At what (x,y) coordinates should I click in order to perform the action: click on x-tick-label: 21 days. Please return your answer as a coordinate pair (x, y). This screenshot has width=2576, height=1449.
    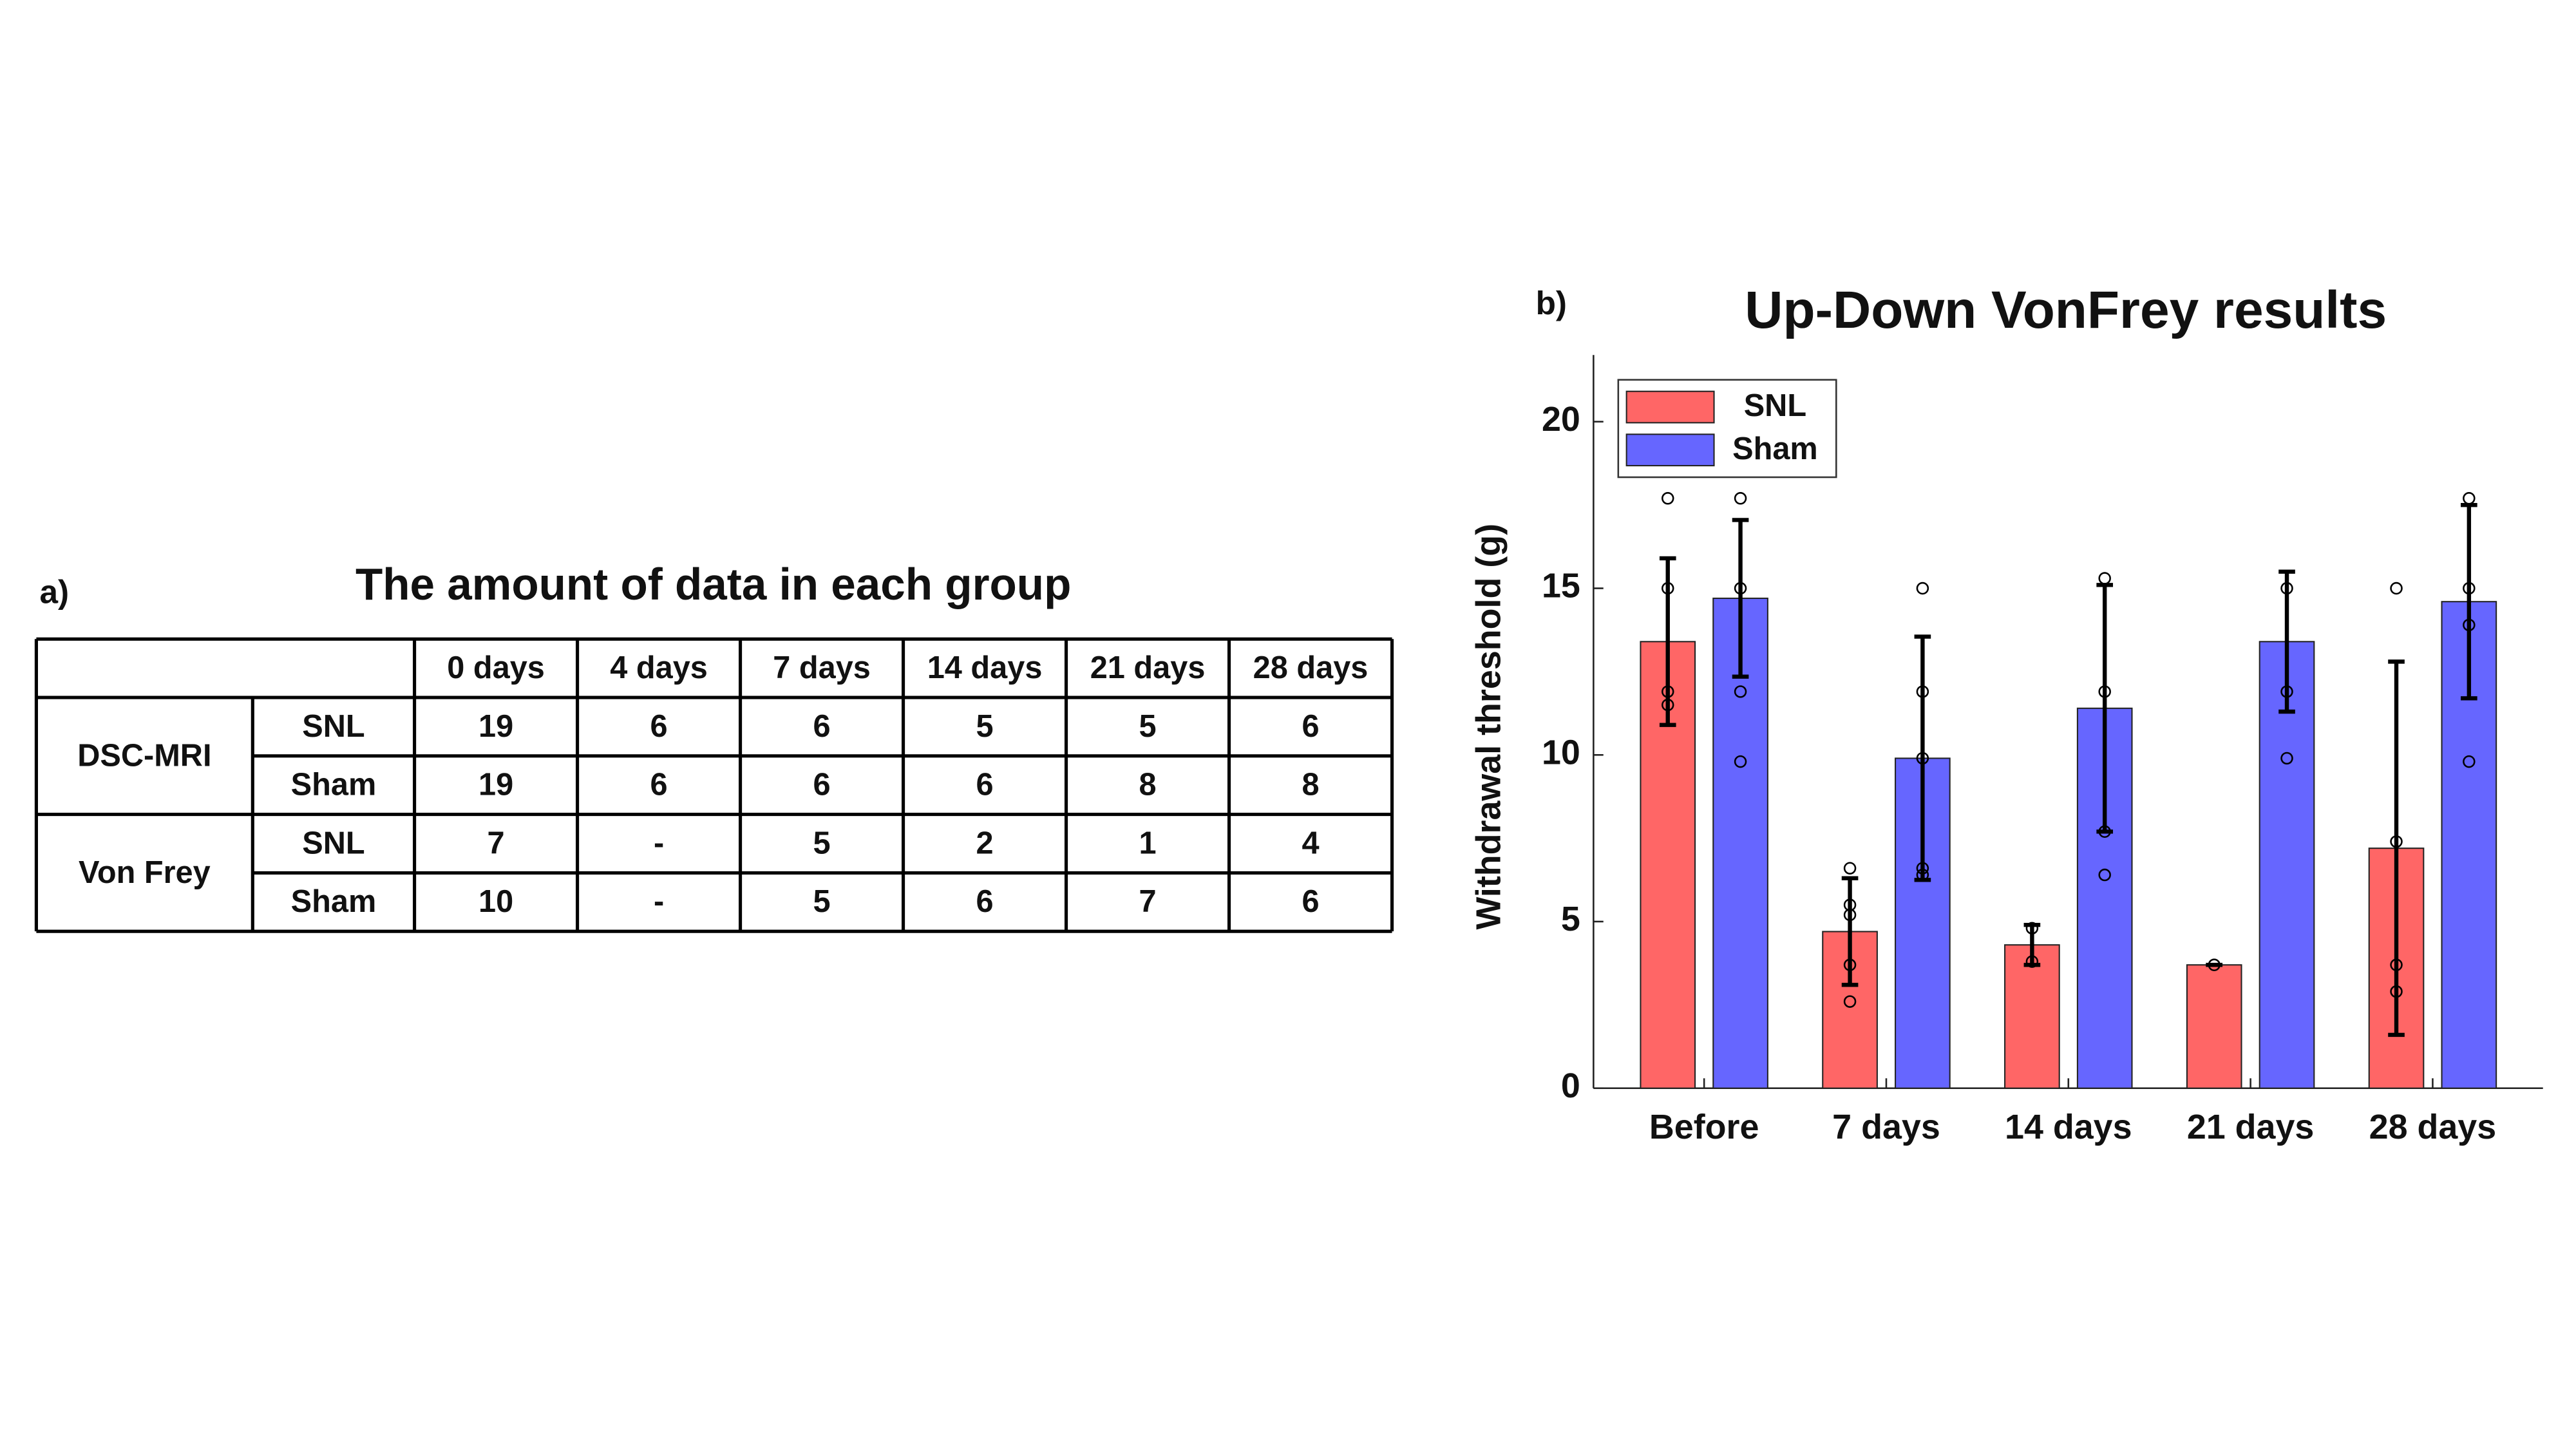
    Looking at the image, I should click on (2251, 1127).